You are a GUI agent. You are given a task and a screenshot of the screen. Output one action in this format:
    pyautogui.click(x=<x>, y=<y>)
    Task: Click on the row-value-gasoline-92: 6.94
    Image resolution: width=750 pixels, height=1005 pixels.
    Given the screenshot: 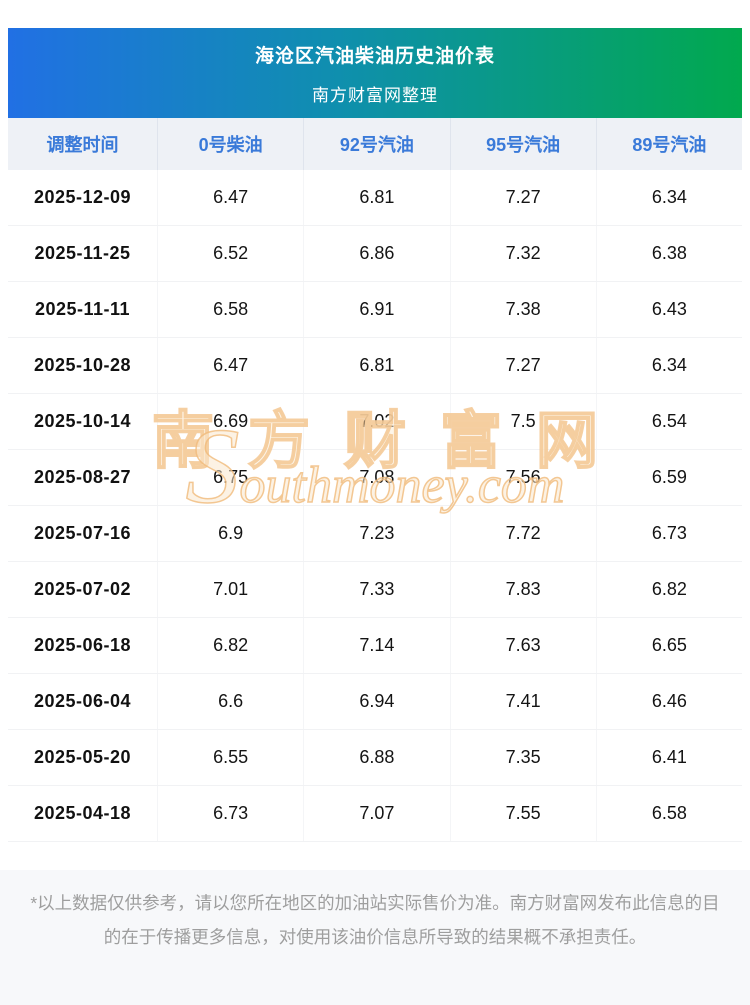 What is the action you would take?
    pyautogui.click(x=377, y=701)
    